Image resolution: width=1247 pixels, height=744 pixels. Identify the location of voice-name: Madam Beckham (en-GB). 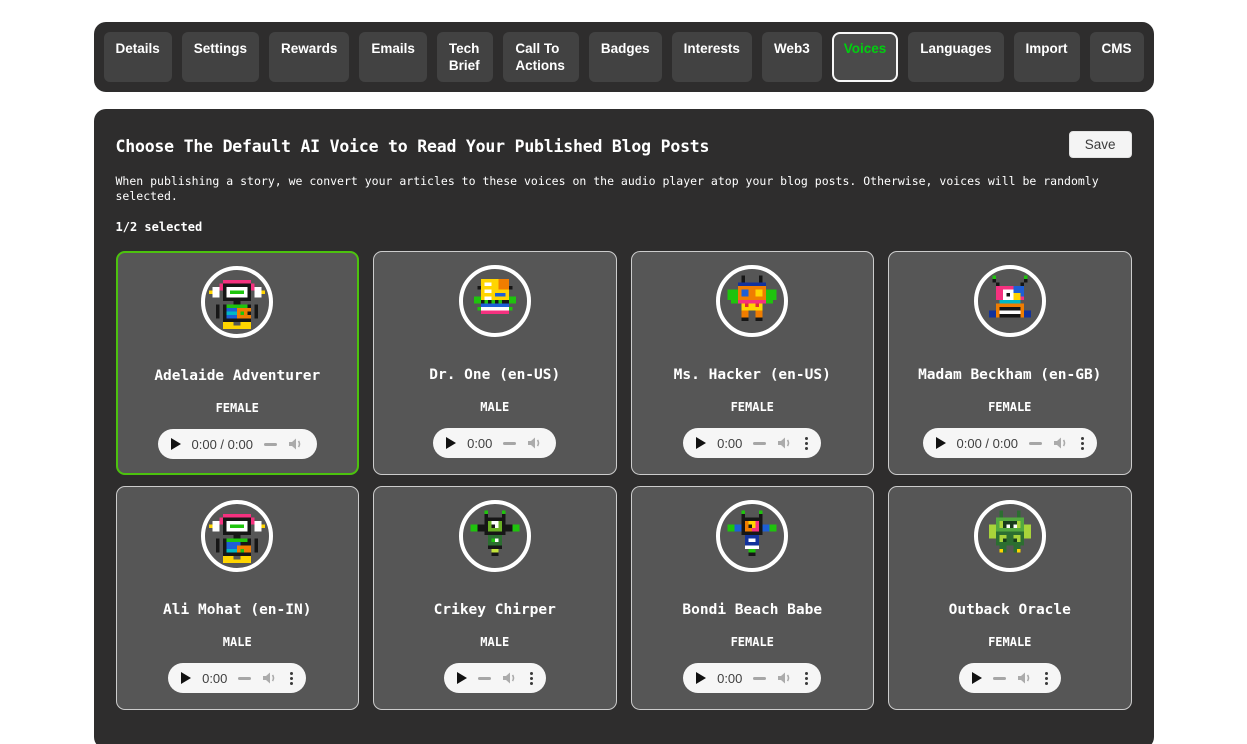
(1010, 375).